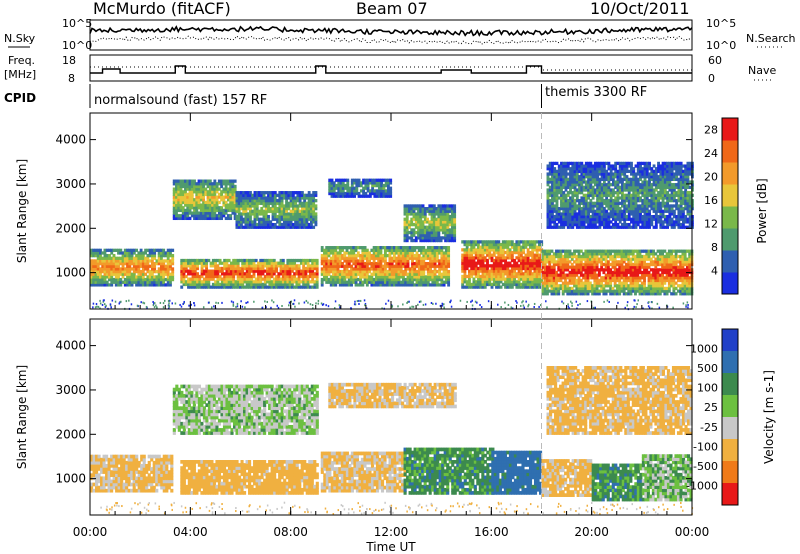  I want to click on freq-left-tick-top: 18, so click(69, 60).